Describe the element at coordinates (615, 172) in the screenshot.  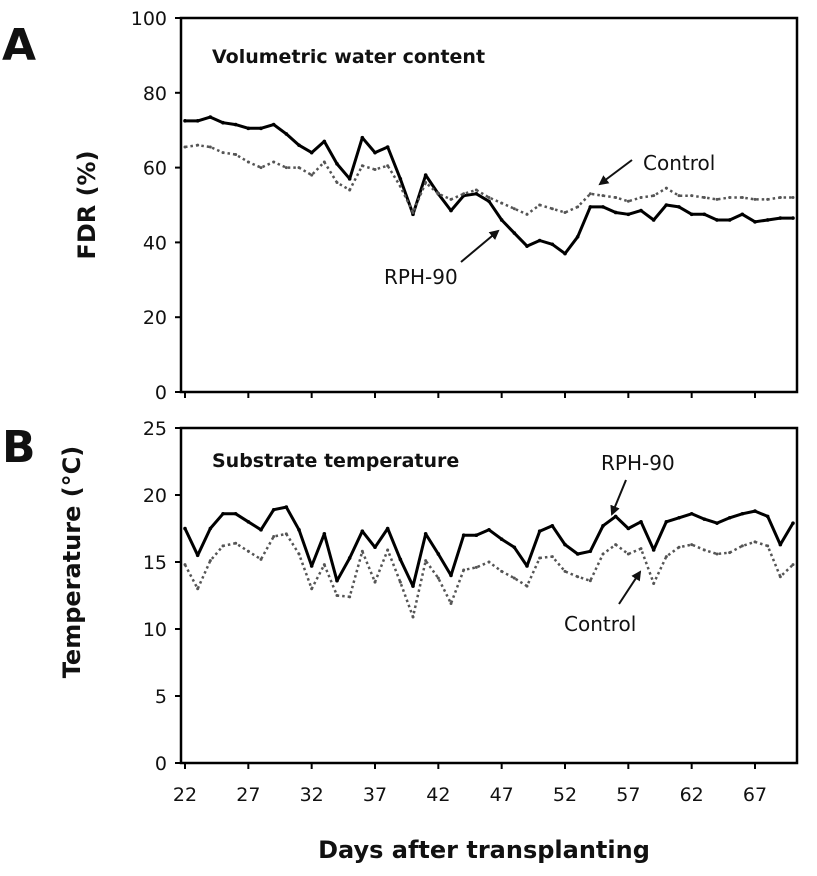
I see `chart-a-arrow-control` at that location.